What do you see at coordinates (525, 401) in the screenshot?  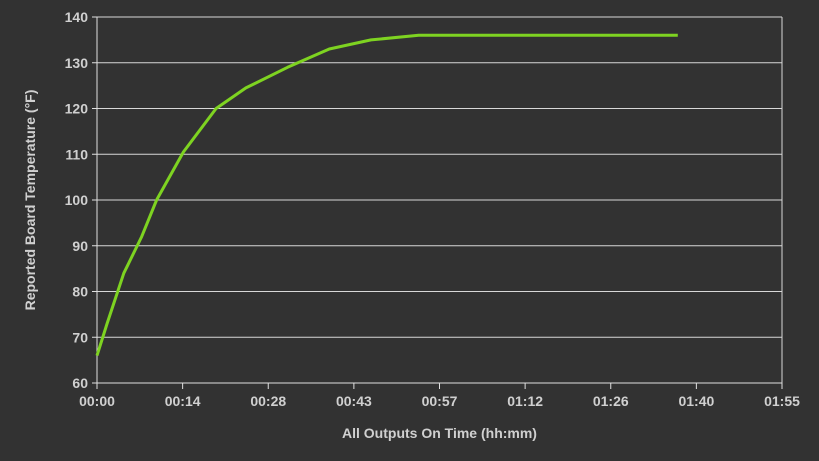 I see `x-tick-label: 01:12` at bounding box center [525, 401].